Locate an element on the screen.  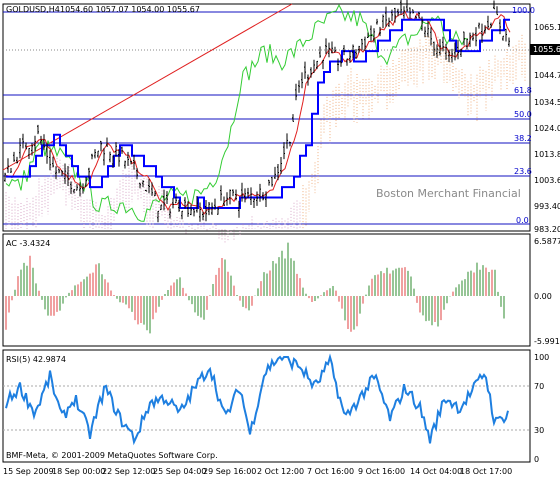
rsi-axis-tick: 100 is located at coordinates (541, 357).